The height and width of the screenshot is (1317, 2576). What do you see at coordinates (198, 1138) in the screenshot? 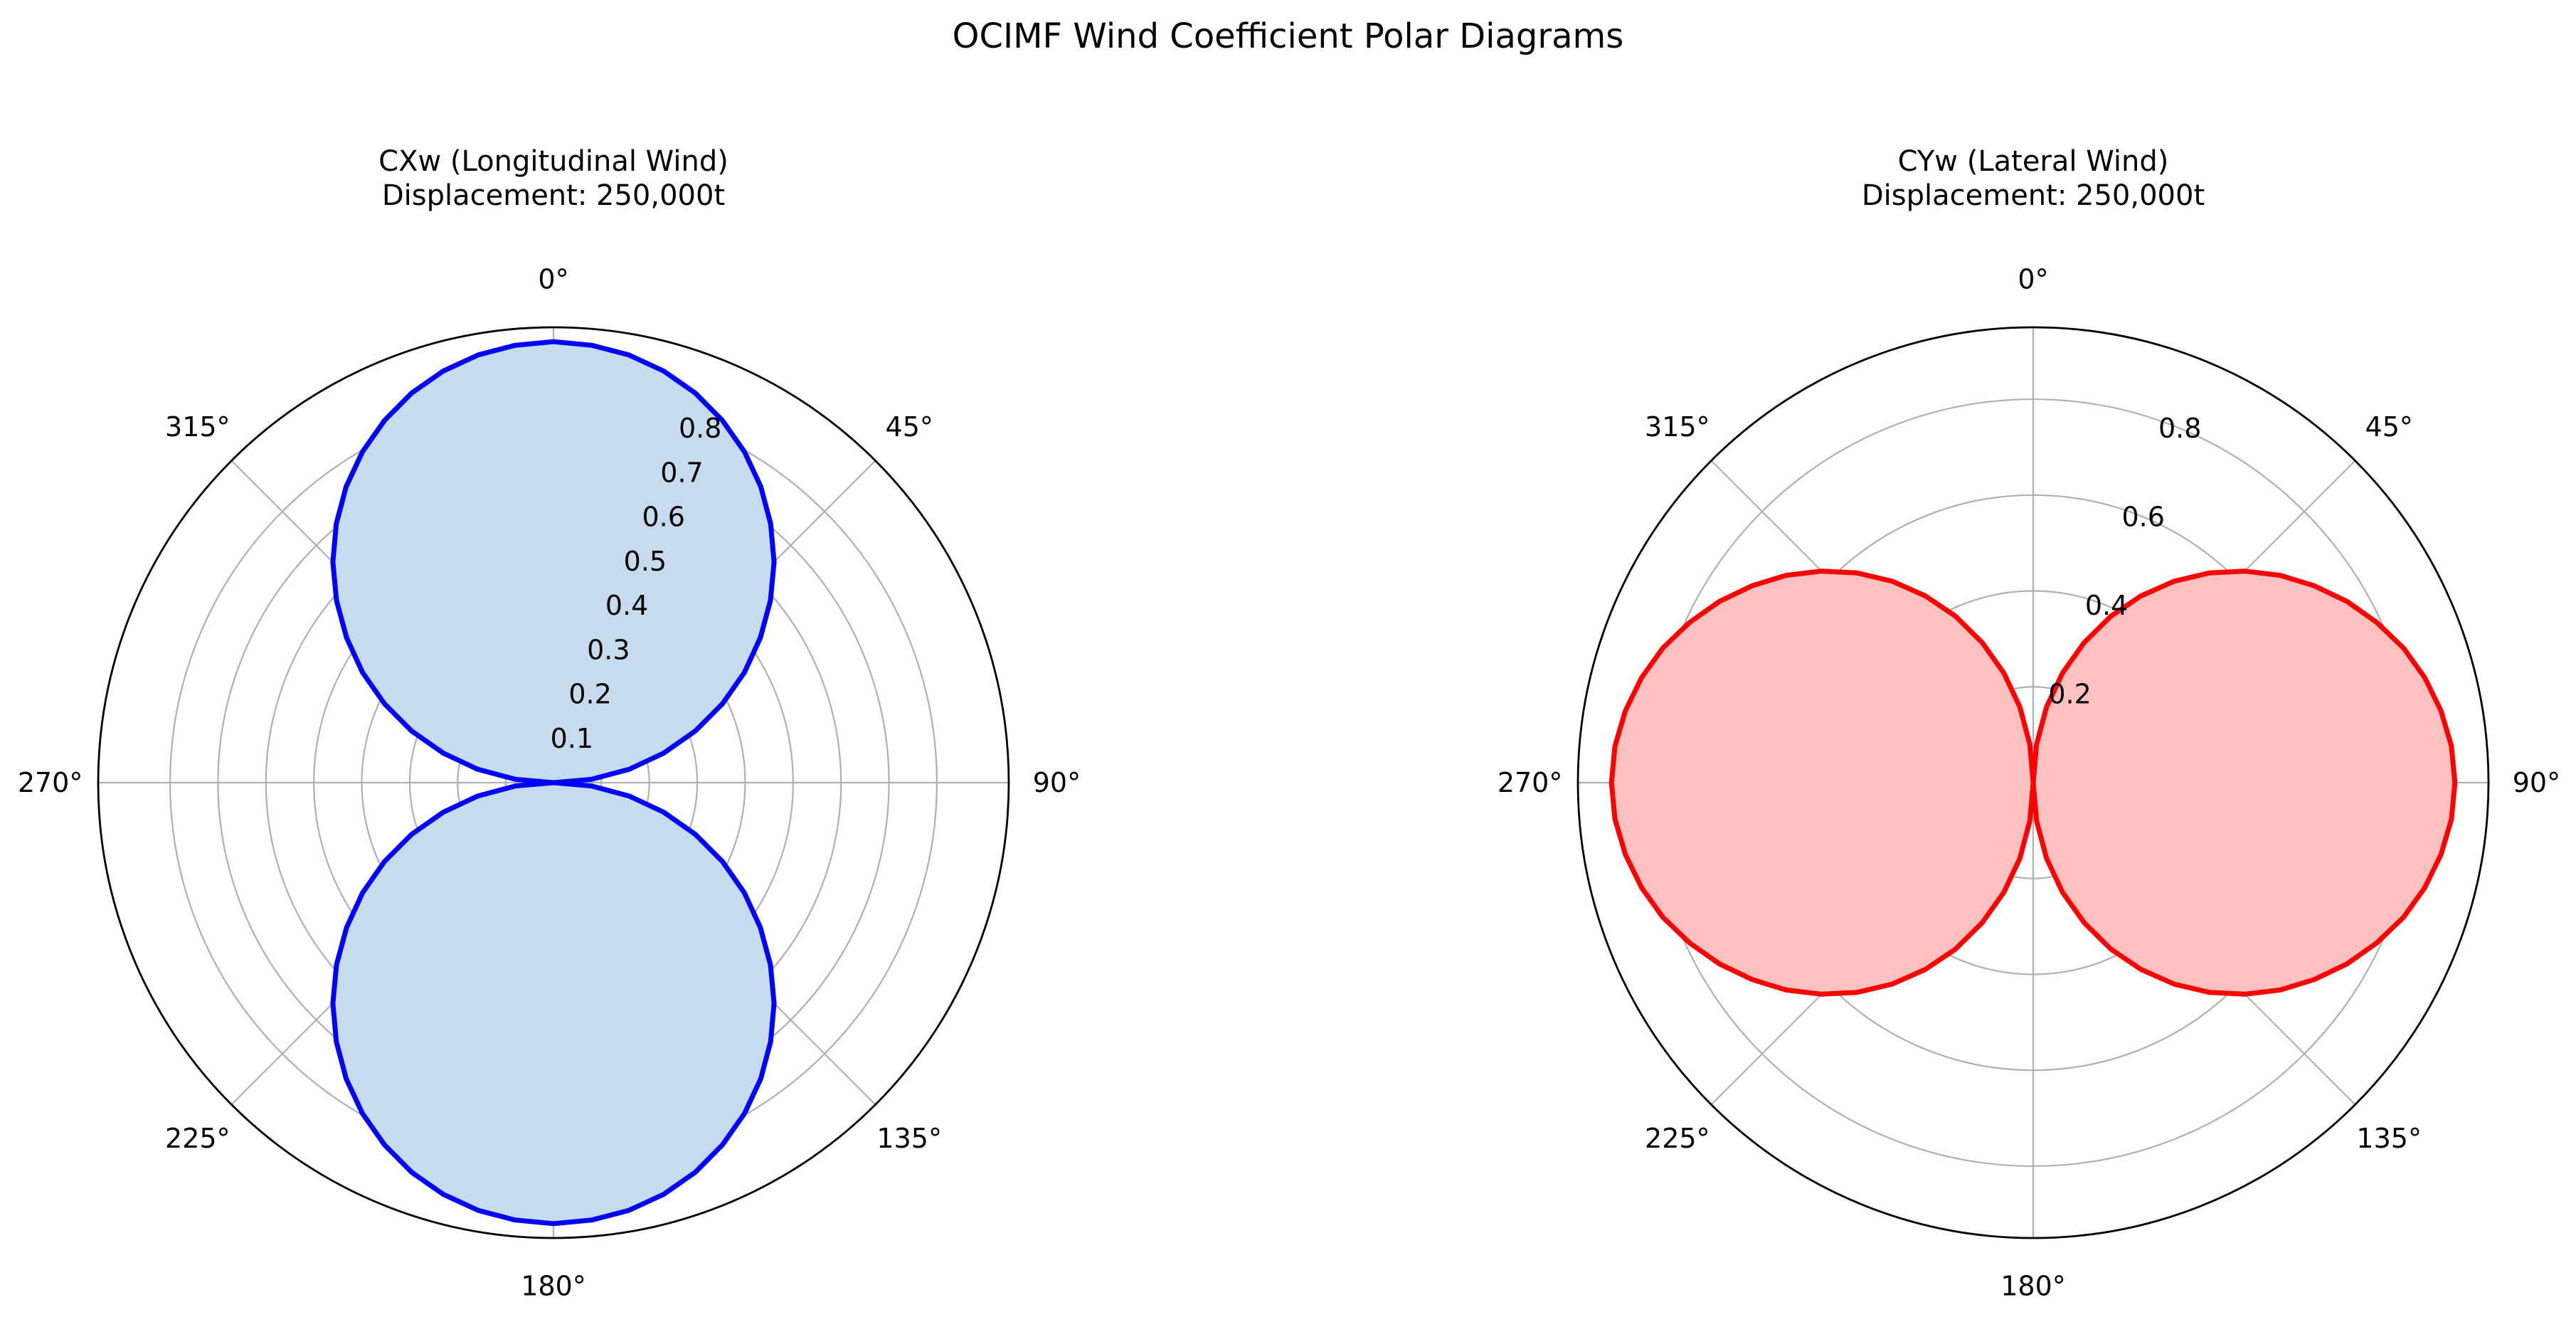
I see `cxw-theta-tick-label: 225°` at bounding box center [198, 1138].